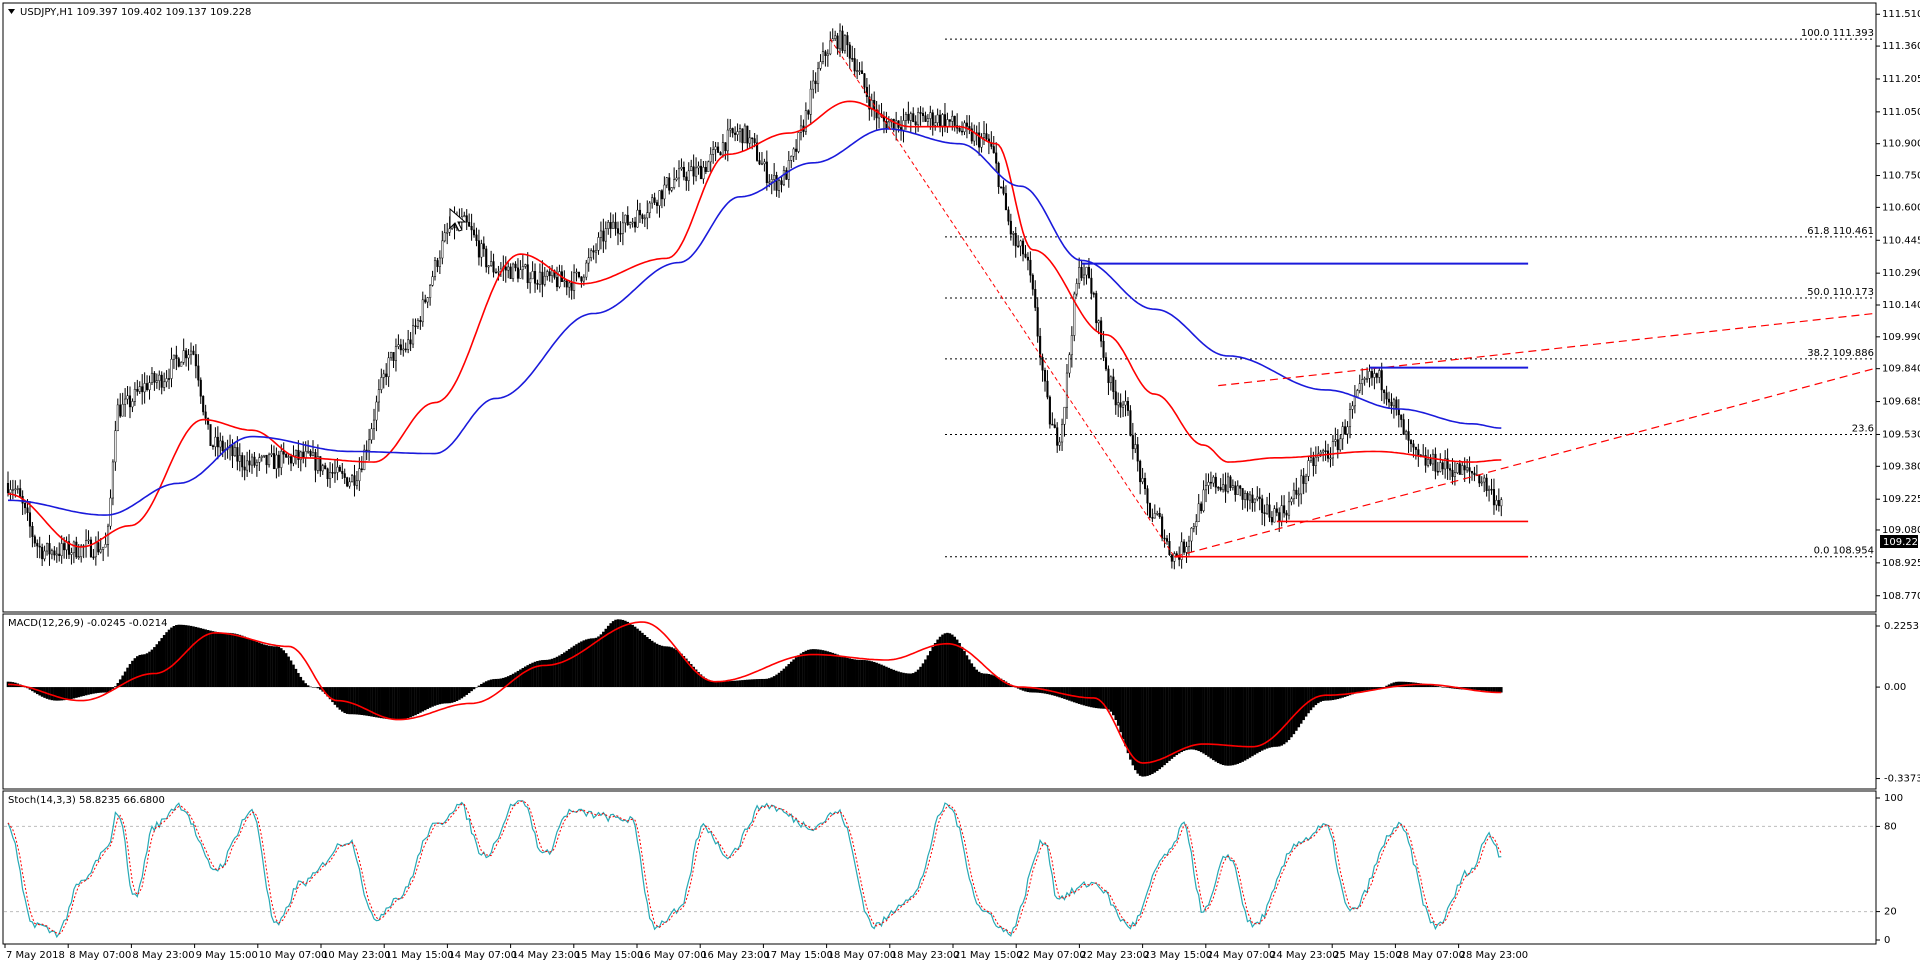 This screenshot has width=1920, height=967. I want to click on chevron-down-icon, so click(11, 11).